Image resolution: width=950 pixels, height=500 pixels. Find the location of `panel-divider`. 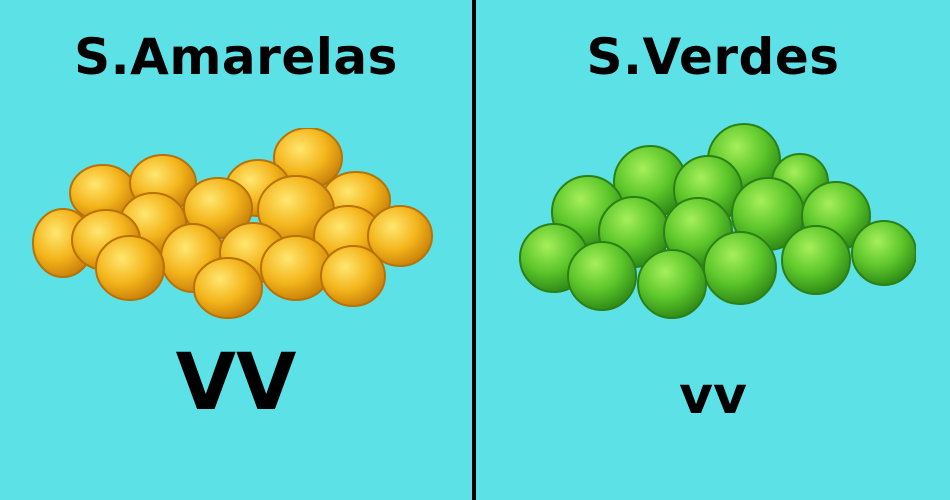

panel-divider is located at coordinates (474, 250).